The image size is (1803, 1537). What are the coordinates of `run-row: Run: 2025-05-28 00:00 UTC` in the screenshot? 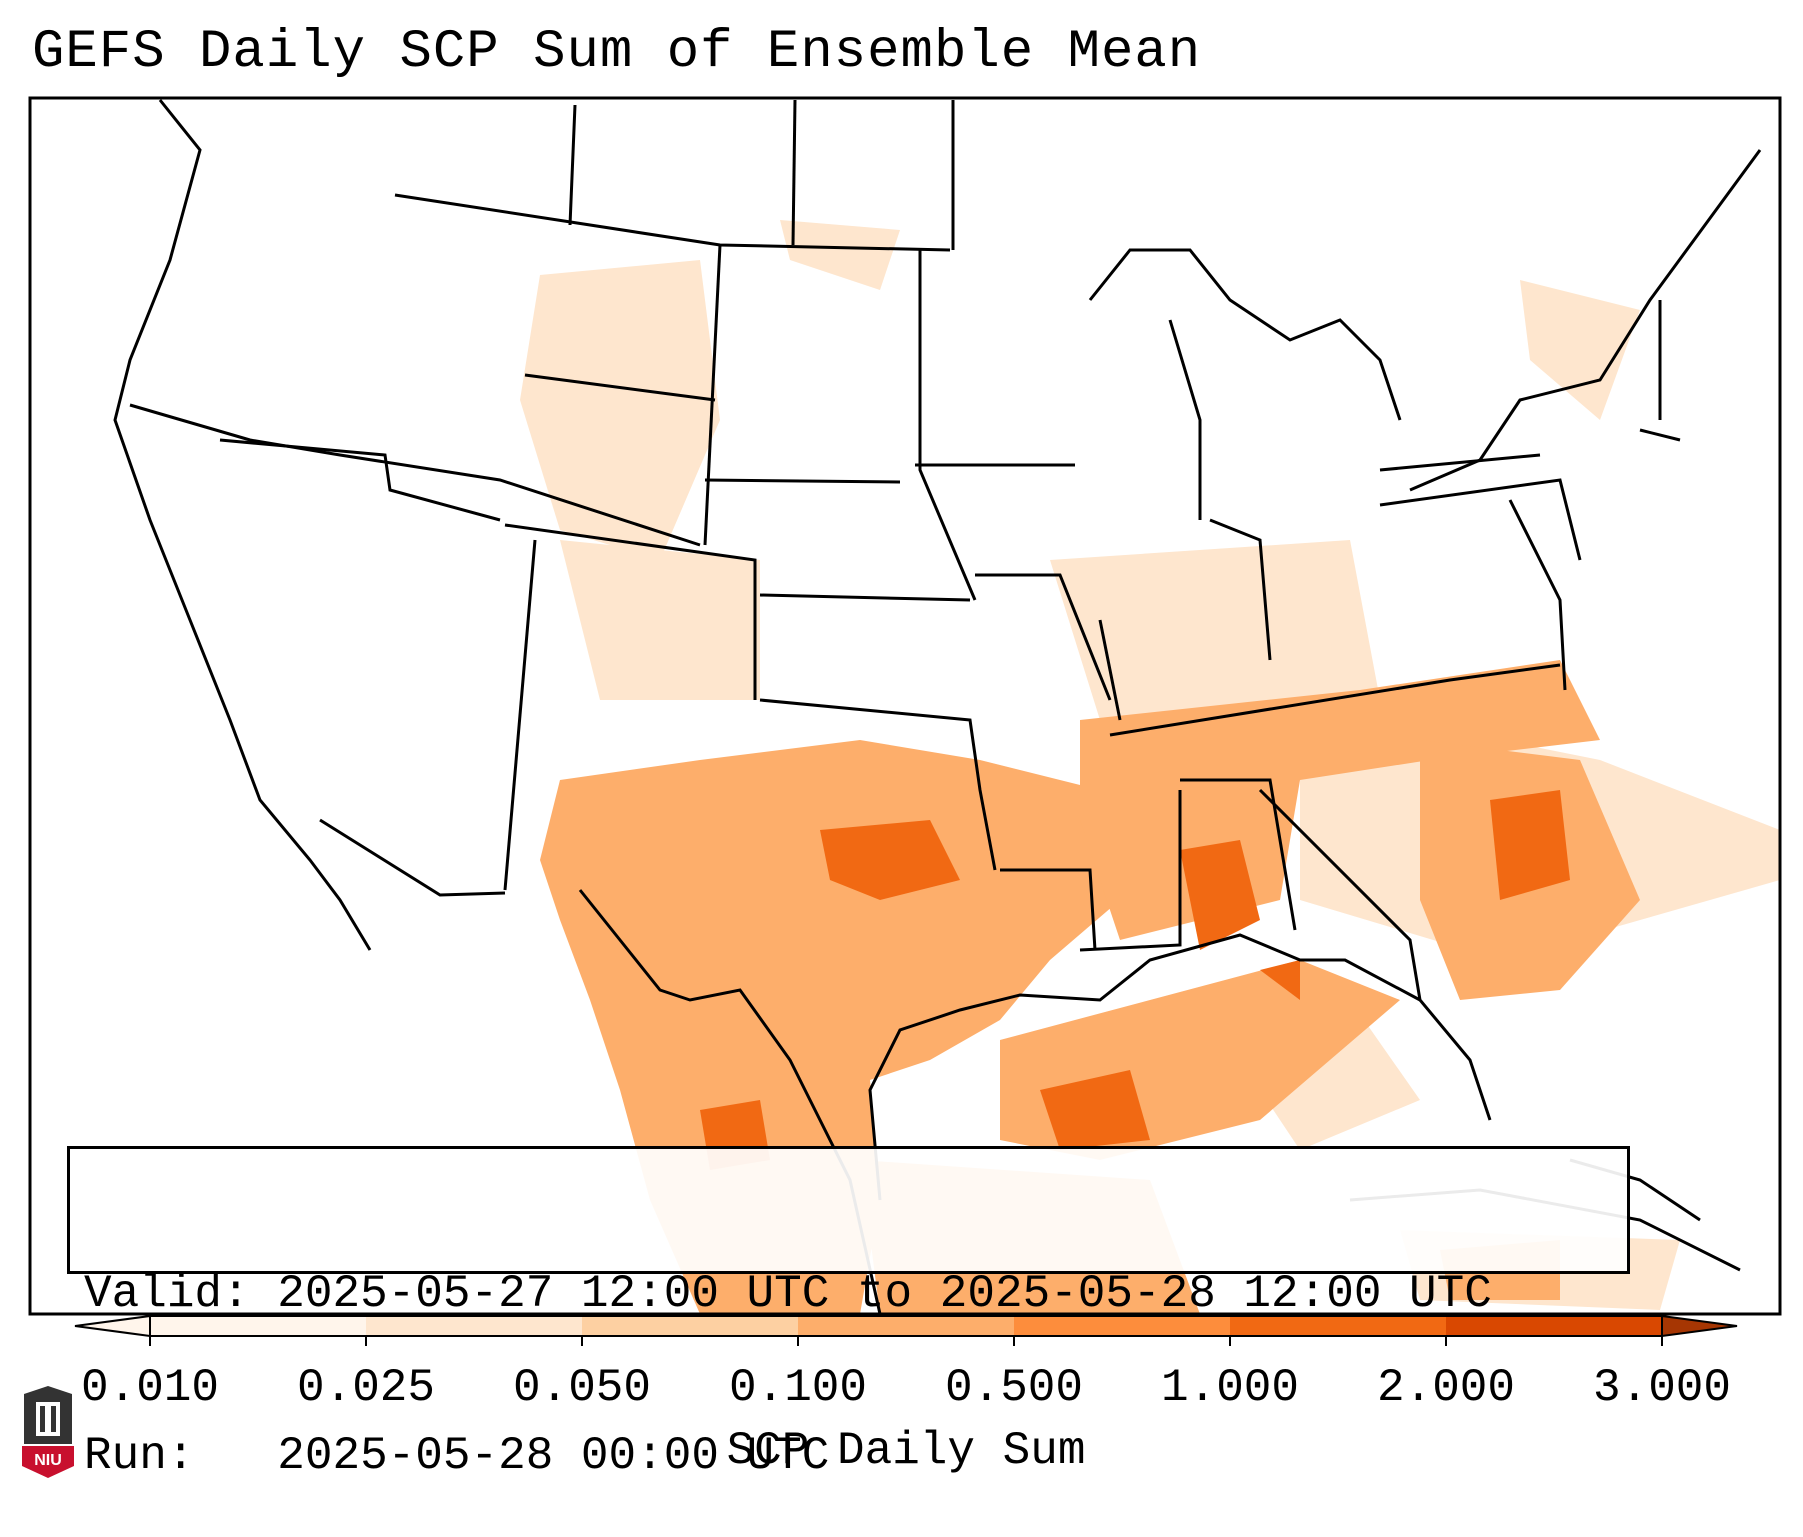 It's located at (848, 1456).